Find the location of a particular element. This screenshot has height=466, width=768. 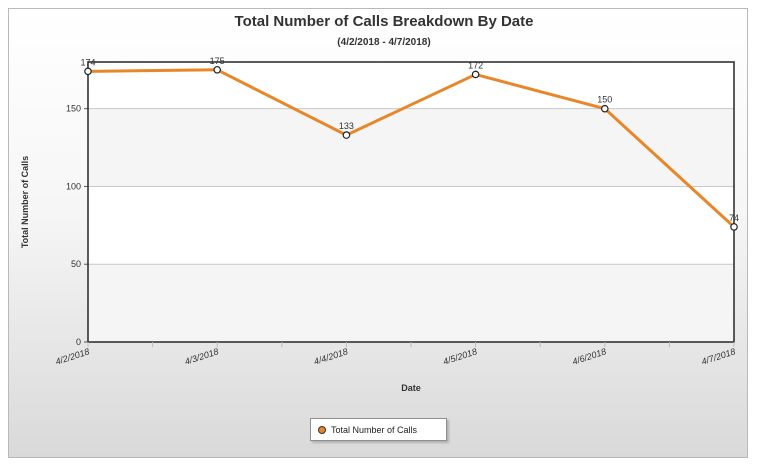

data-label: 133 is located at coordinates (346, 126).